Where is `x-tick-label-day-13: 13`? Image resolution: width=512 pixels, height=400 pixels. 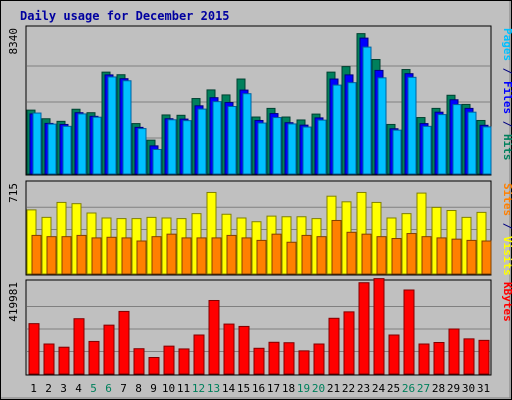
x-tick-label-day-13: 13 is located at coordinates (213, 388).